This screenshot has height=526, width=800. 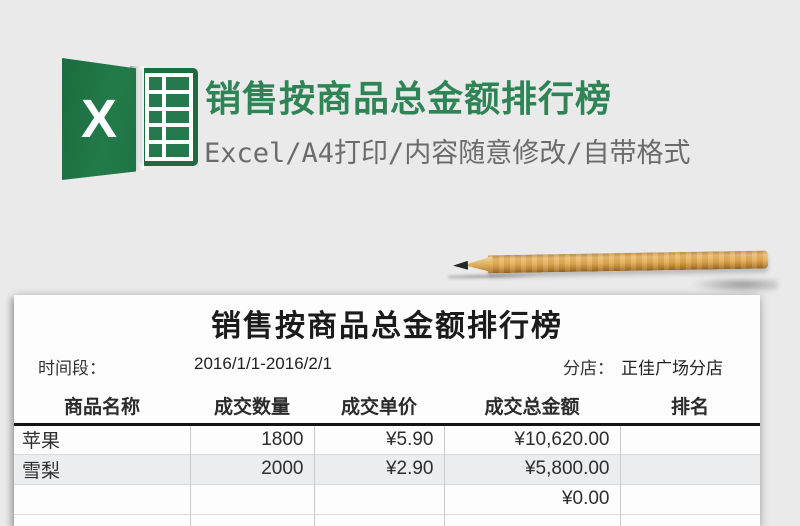 I want to click on excel-x-pane: X, so click(x=99, y=119).